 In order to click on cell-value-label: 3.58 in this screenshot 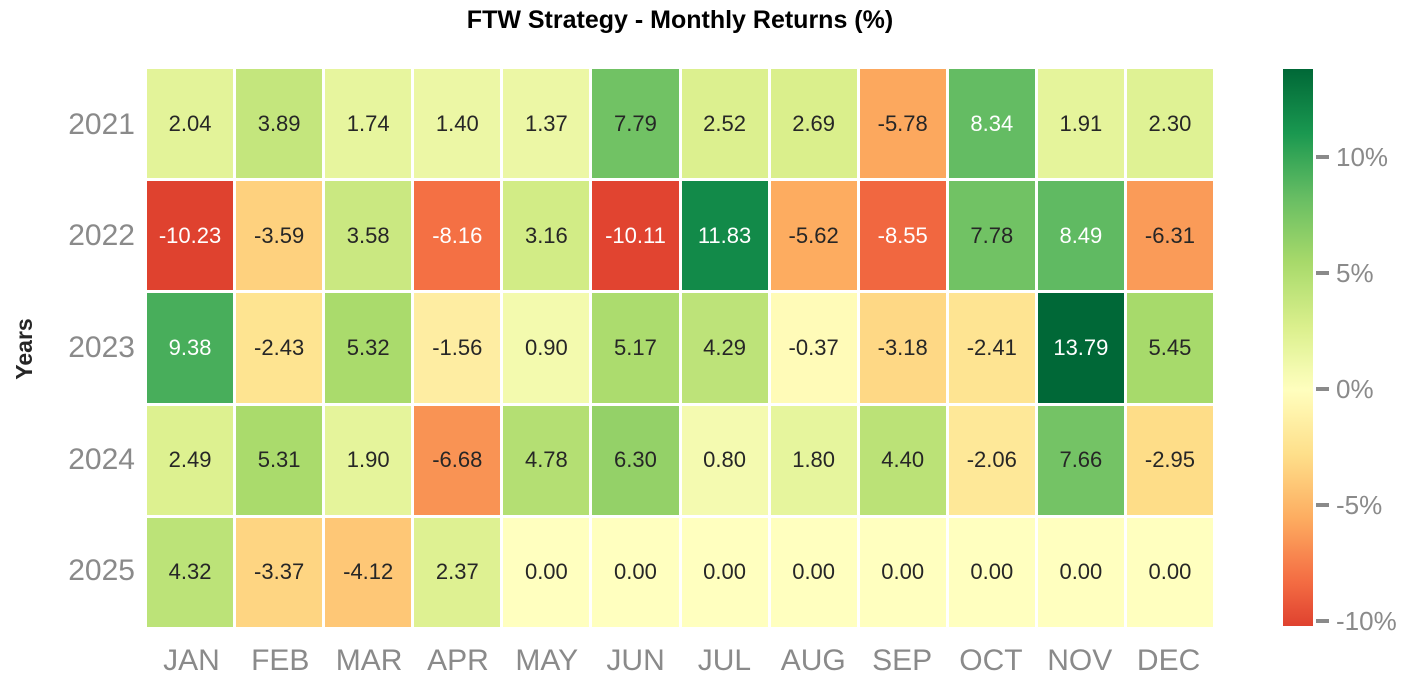, I will do `click(368, 235)`.